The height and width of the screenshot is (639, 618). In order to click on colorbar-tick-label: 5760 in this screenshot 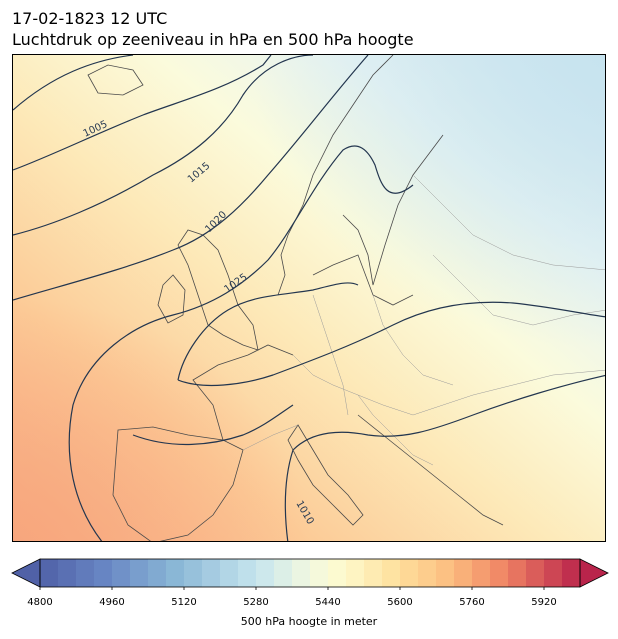, I will do `click(472, 602)`.